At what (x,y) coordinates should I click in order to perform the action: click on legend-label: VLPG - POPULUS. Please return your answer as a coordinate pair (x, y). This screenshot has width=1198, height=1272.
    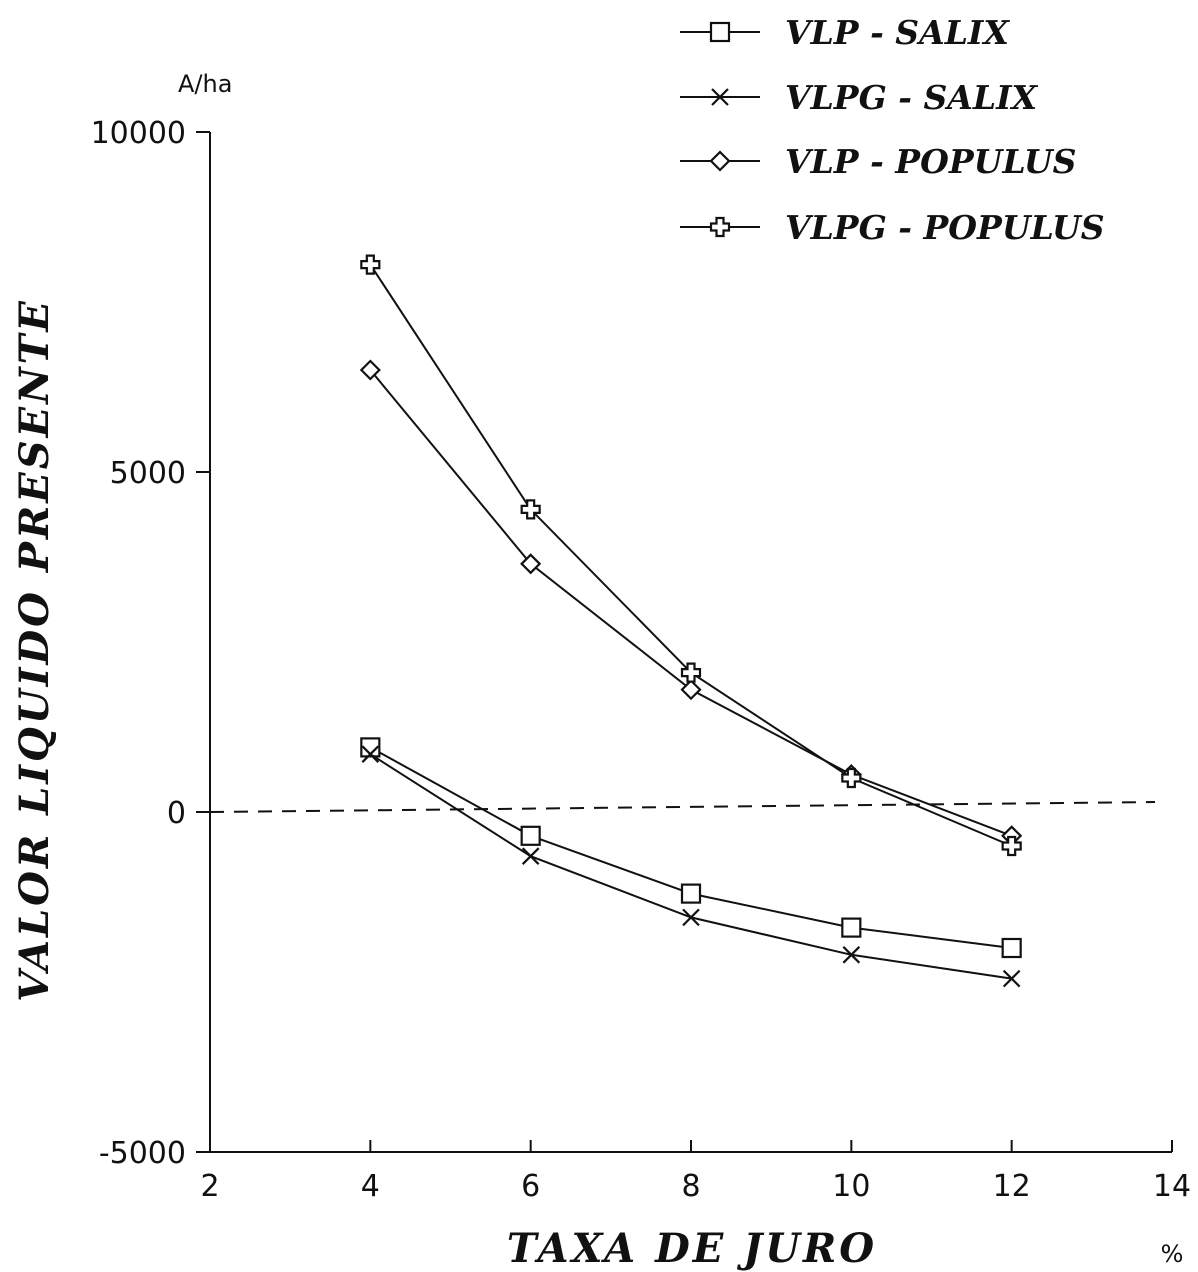
    Looking at the image, I should click on (945, 227).